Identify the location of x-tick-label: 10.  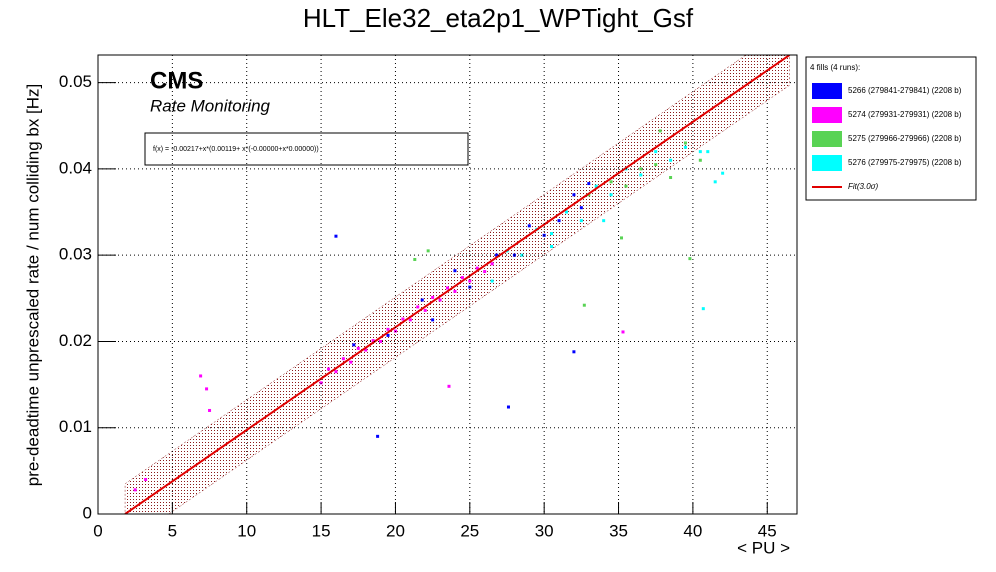
(246, 530).